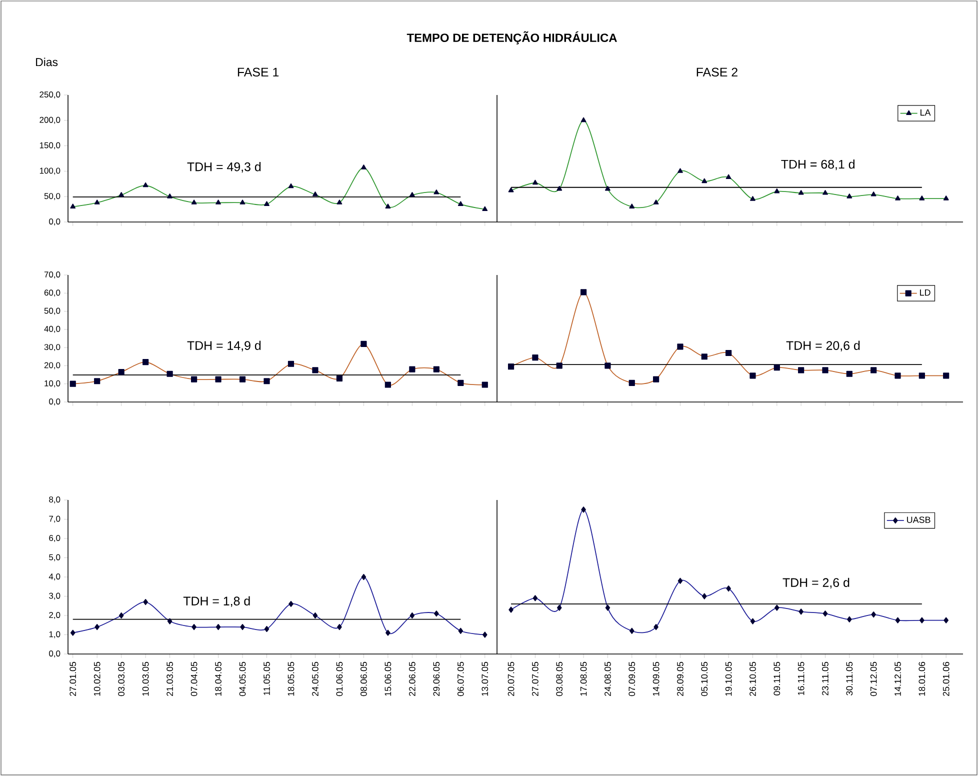  Describe the element at coordinates (339, 679) in the screenshot. I see `x-tick-label: 01.06.05` at that location.